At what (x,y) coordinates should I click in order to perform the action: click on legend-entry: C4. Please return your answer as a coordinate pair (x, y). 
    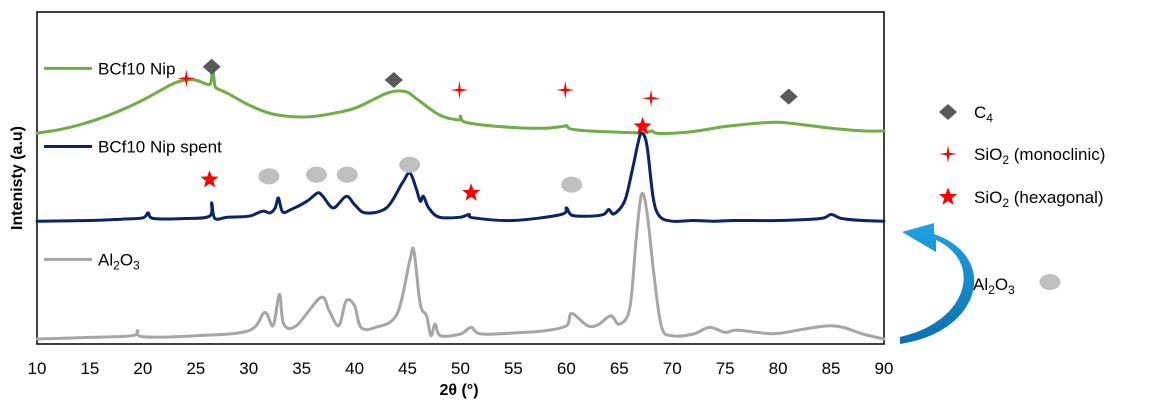
    Looking at the image, I should click on (983, 114).